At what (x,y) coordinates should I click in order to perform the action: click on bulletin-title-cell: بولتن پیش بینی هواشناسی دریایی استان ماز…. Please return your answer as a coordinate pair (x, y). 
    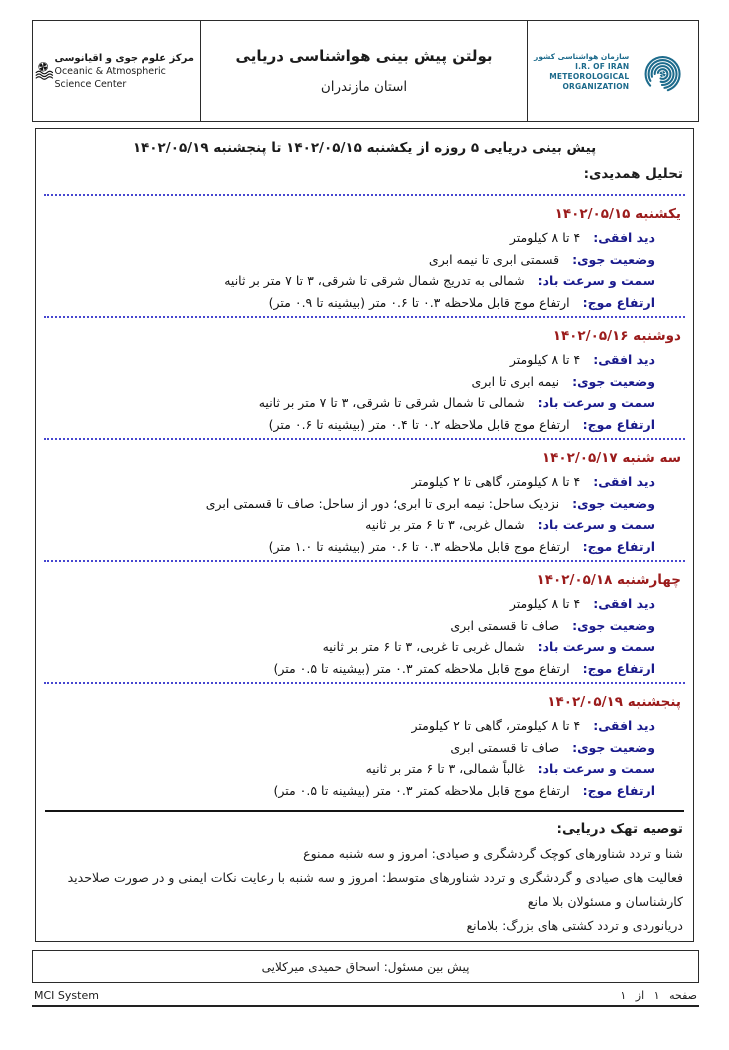
    Looking at the image, I should click on (364, 71).